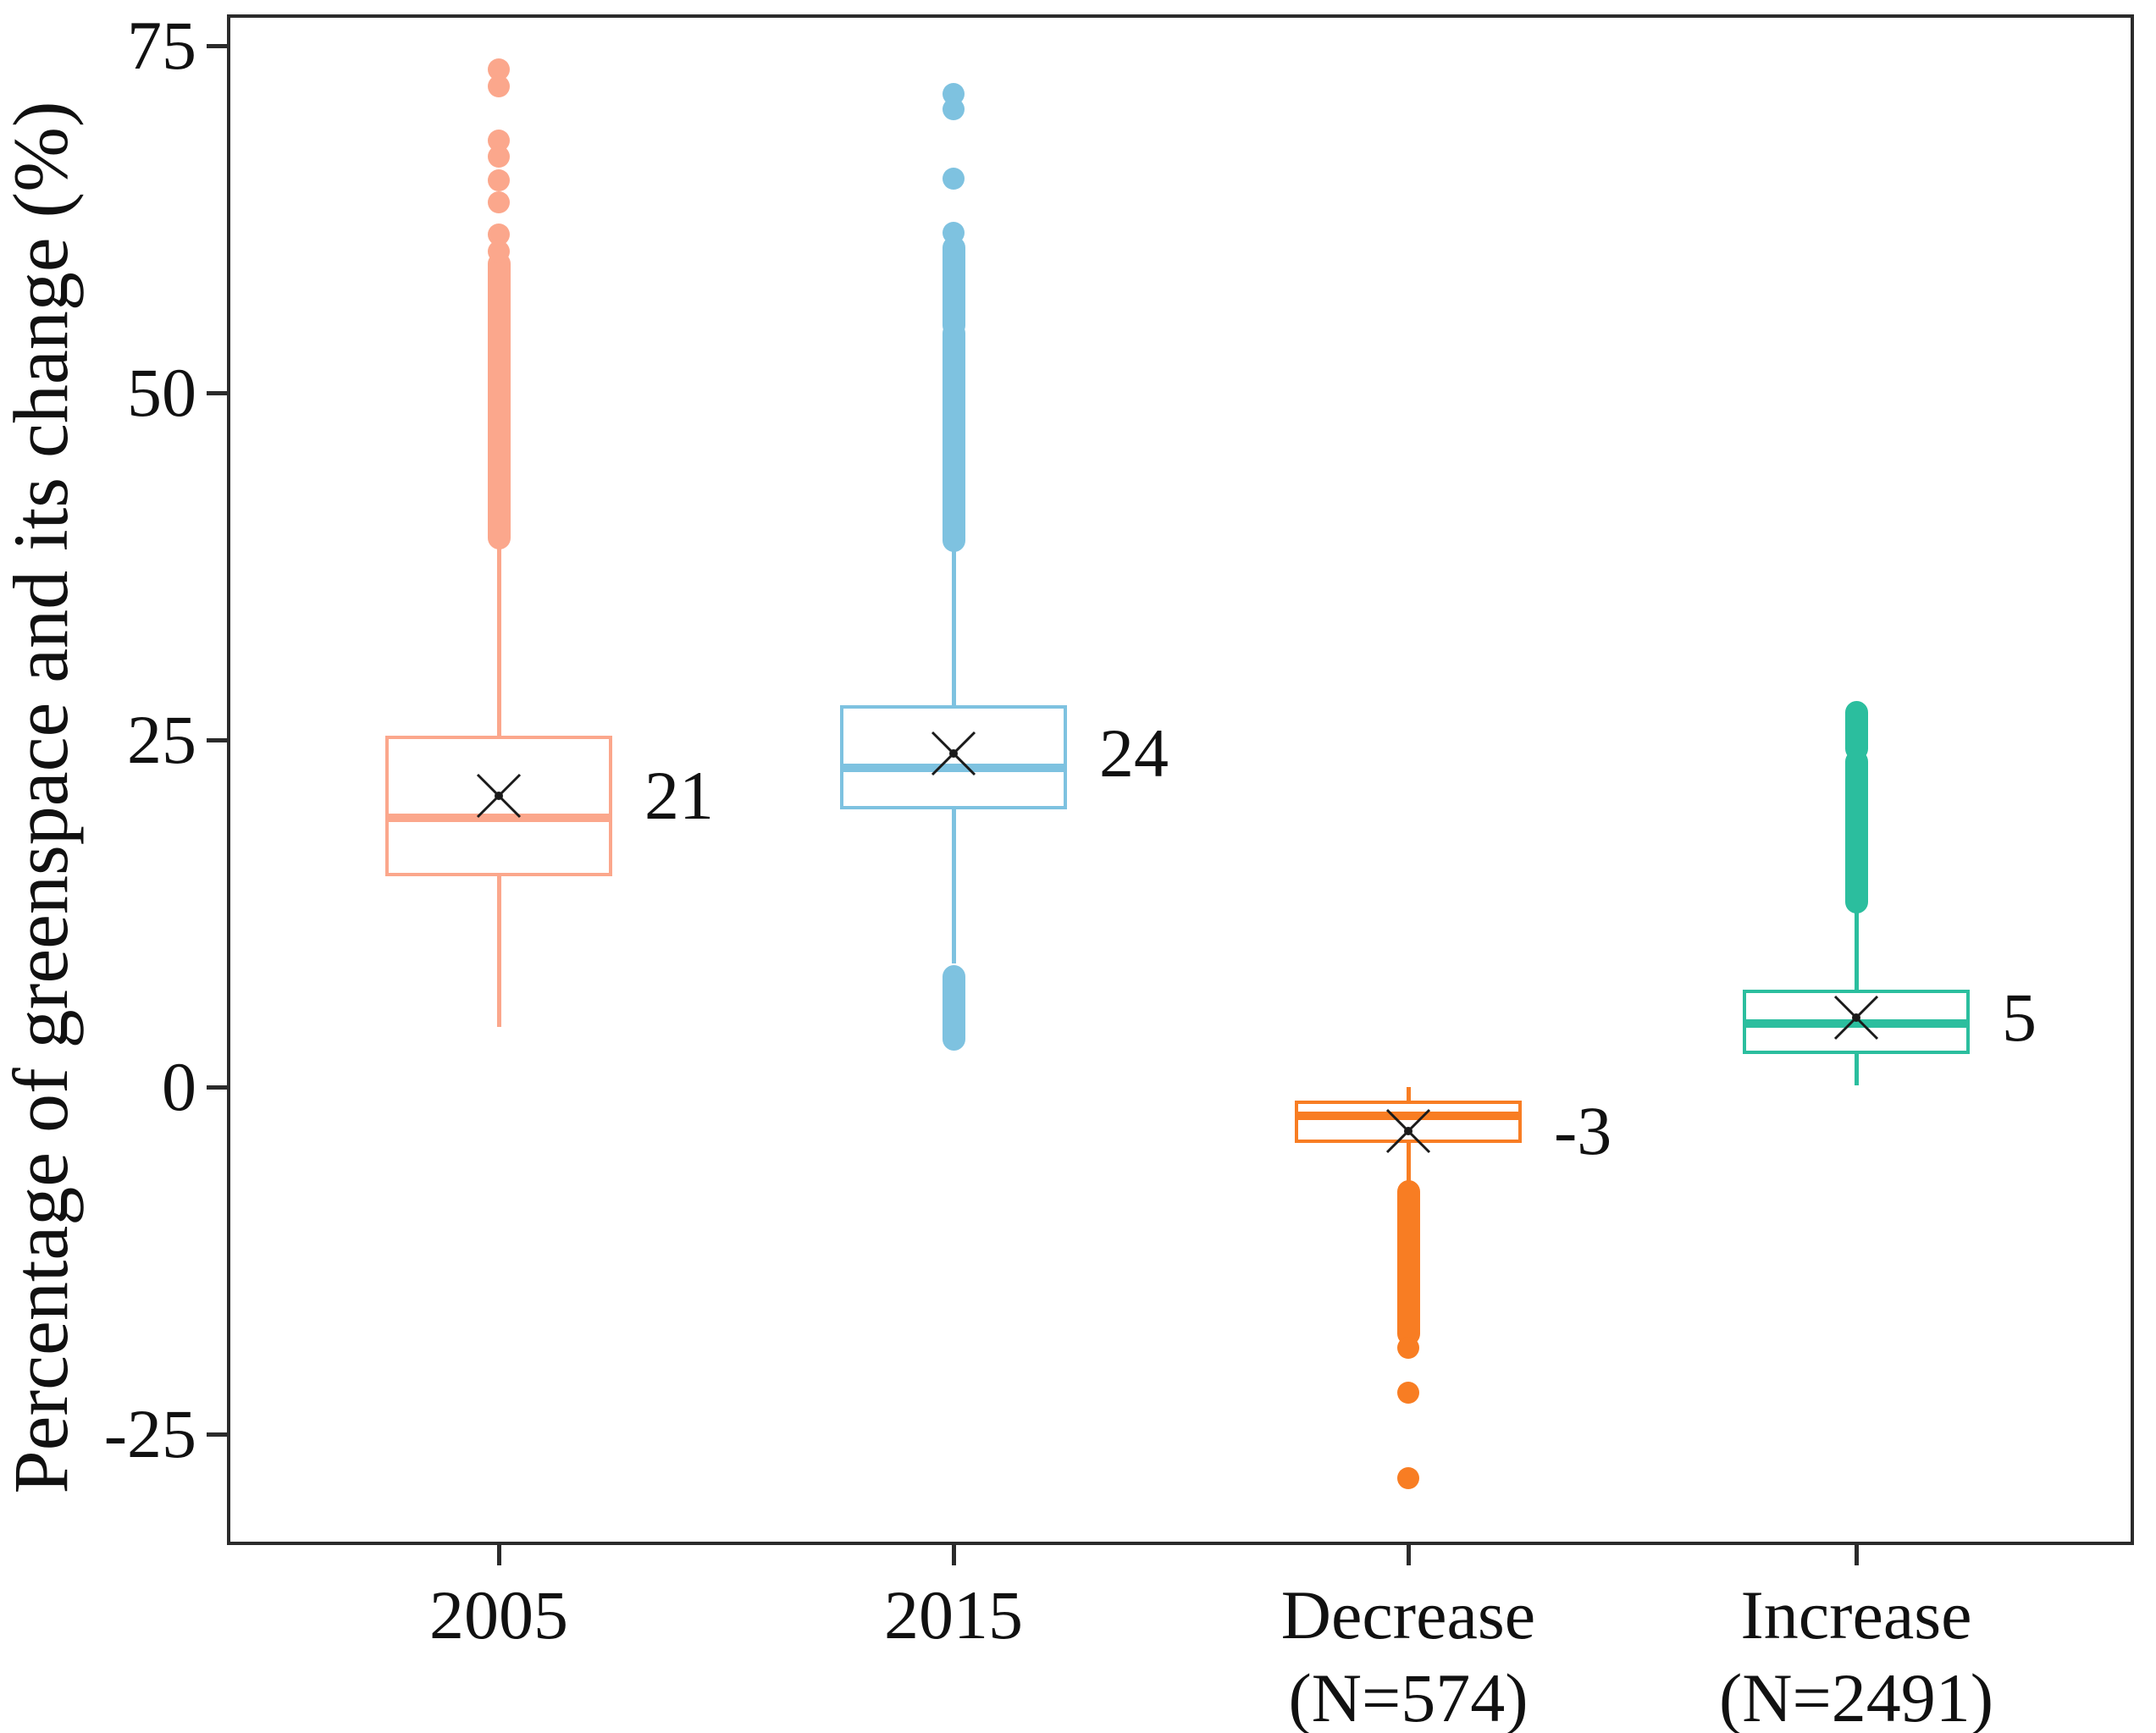 The image size is (2156, 1733). Describe the element at coordinates (1583, 1131) in the screenshot. I see `mean-label-Decrease: -3` at that location.